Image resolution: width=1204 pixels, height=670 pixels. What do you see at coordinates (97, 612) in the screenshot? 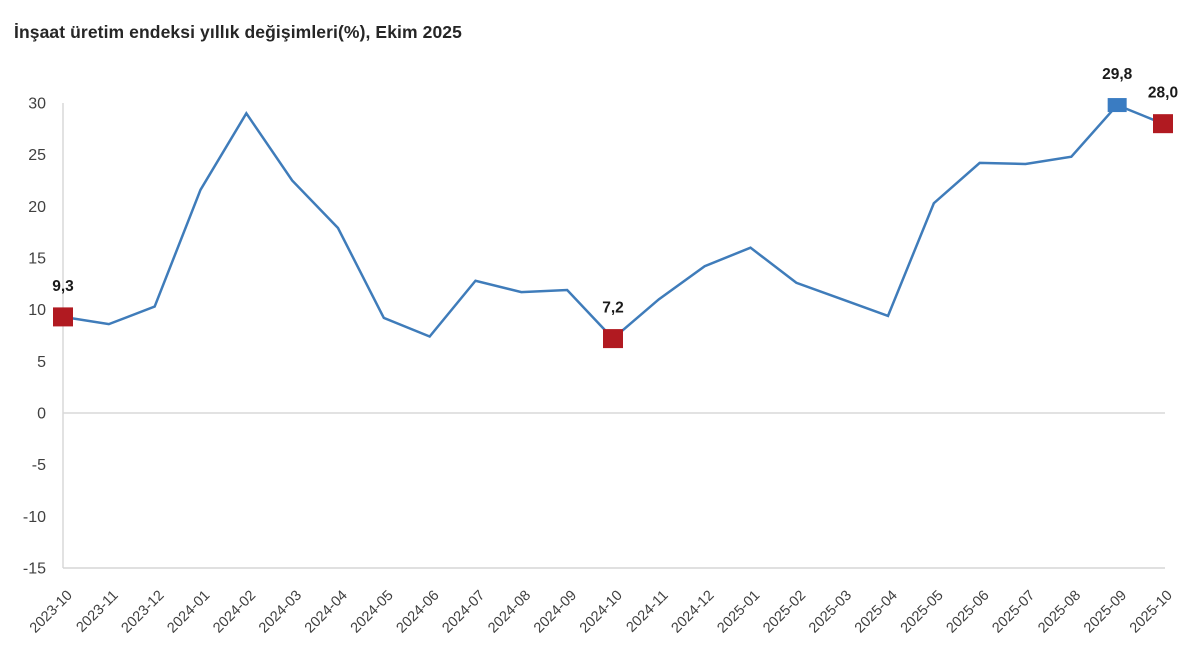
I see `x-tick-label: 2023-11` at bounding box center [97, 612].